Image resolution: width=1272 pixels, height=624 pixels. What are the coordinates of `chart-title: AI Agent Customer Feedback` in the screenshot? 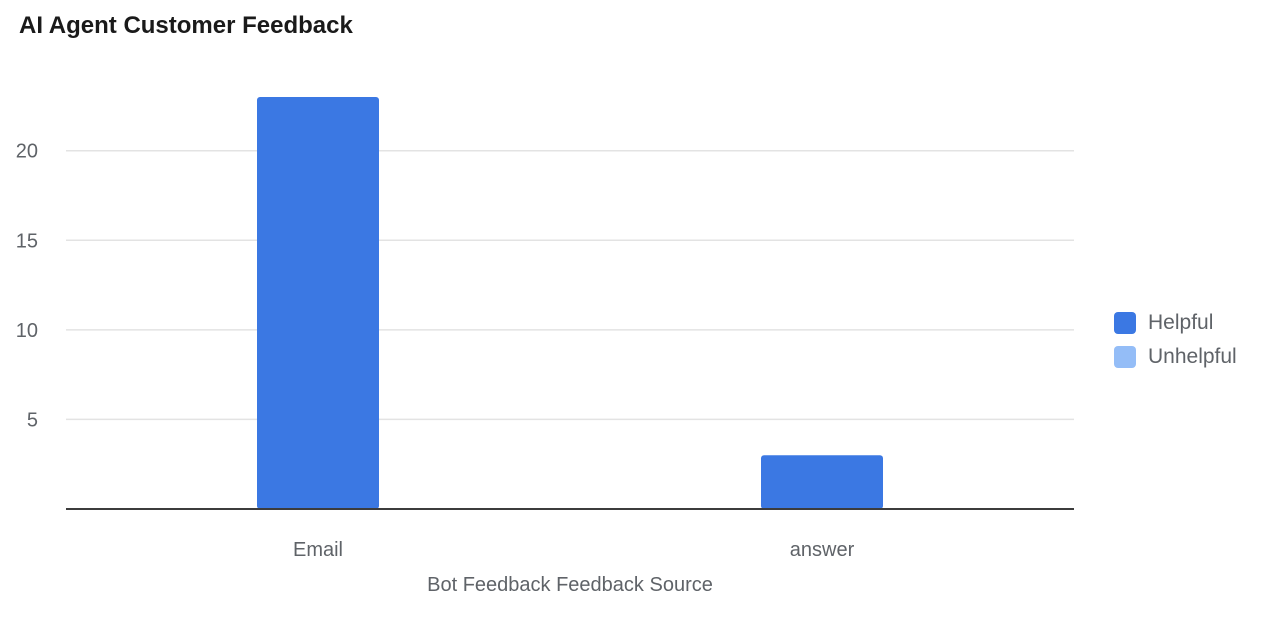 It's located at (186, 25).